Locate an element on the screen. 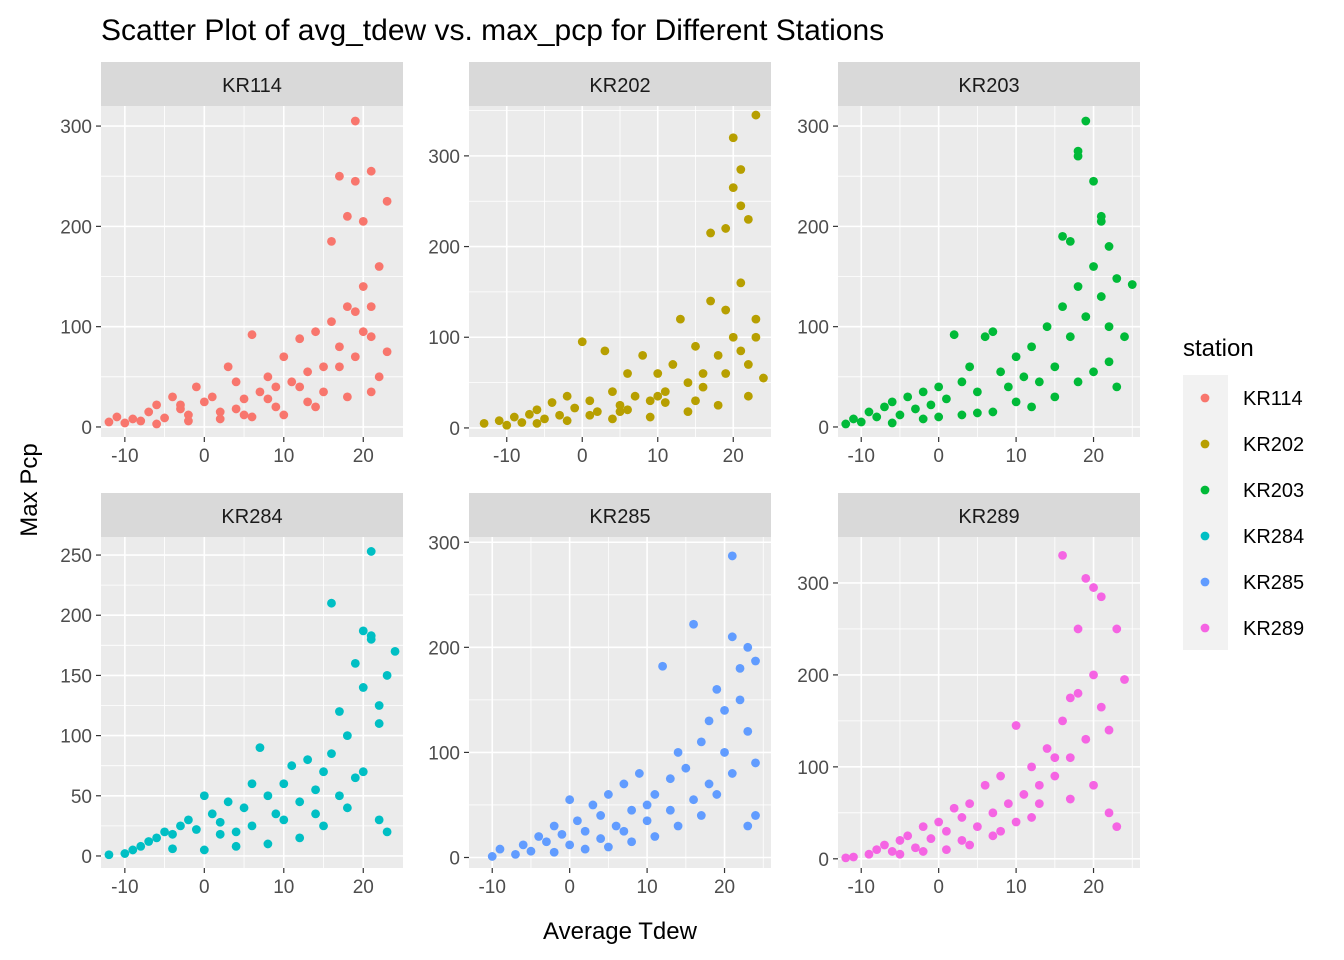 This screenshot has width=1344, height=960. facet-strip-label: KR285 is located at coordinates (619, 517).